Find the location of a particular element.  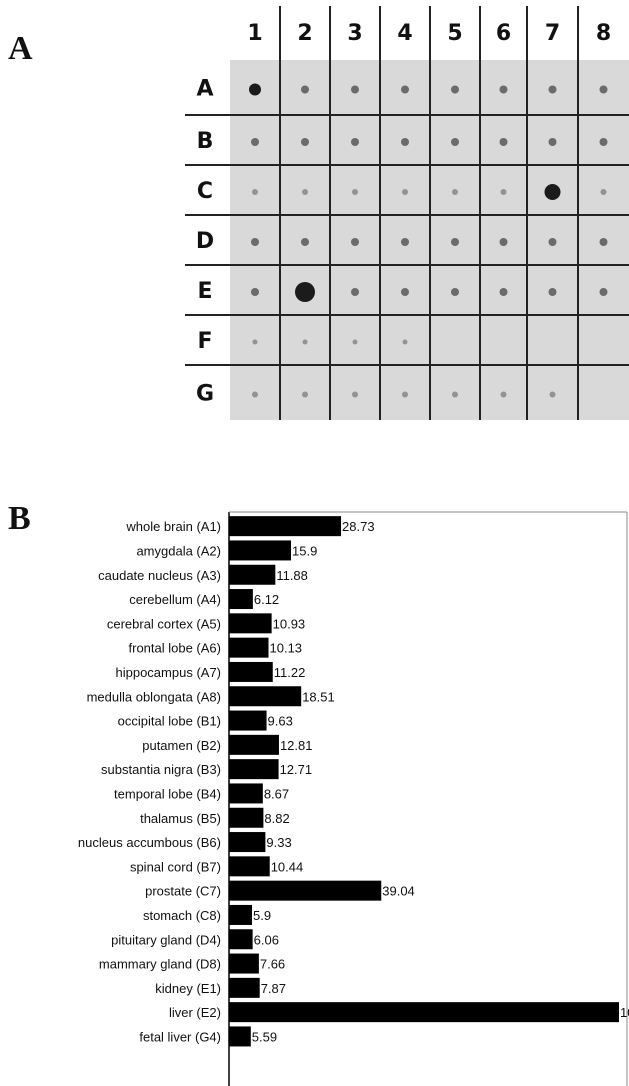

value-label: 8.67 is located at coordinates (276, 793).